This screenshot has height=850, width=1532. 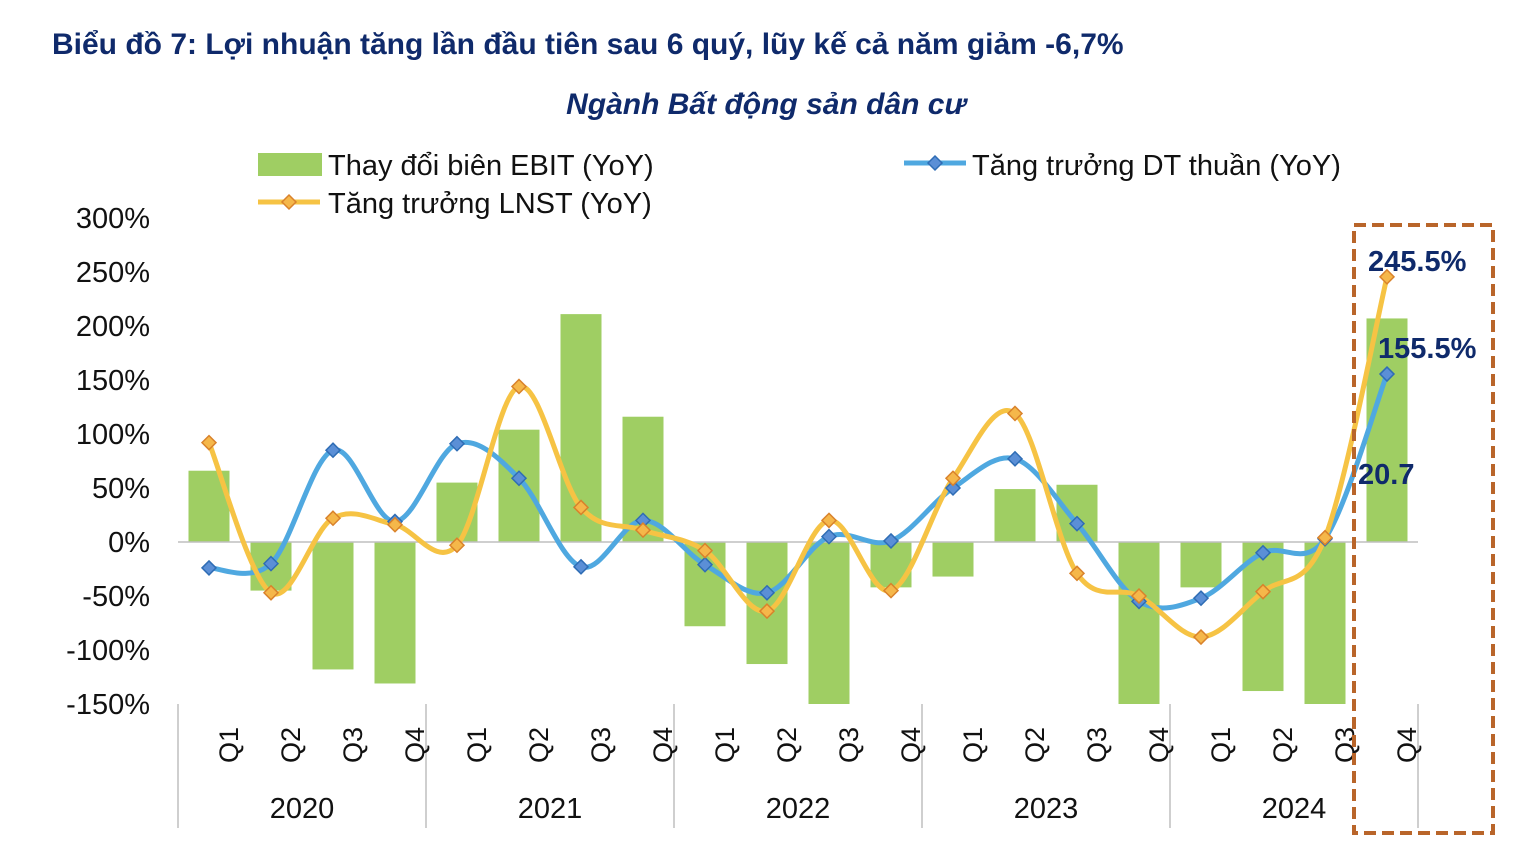 I want to click on year-label: 2021, so click(x=550, y=809).